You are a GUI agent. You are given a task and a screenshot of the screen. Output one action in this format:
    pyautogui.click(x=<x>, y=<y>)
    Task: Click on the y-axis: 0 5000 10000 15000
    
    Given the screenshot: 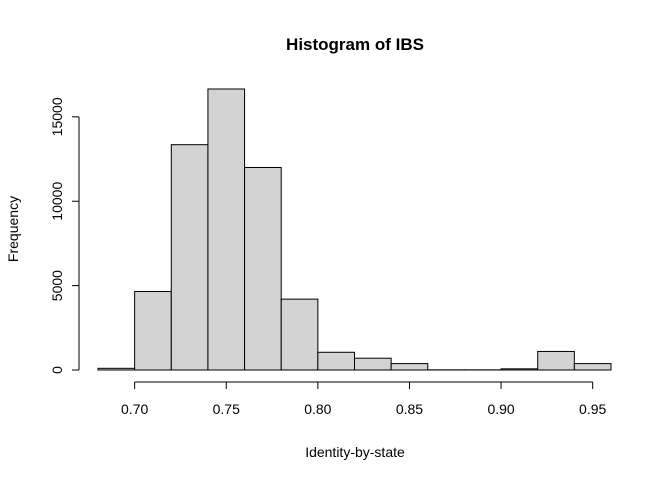 What is the action you would take?
    pyautogui.click(x=64, y=235)
    